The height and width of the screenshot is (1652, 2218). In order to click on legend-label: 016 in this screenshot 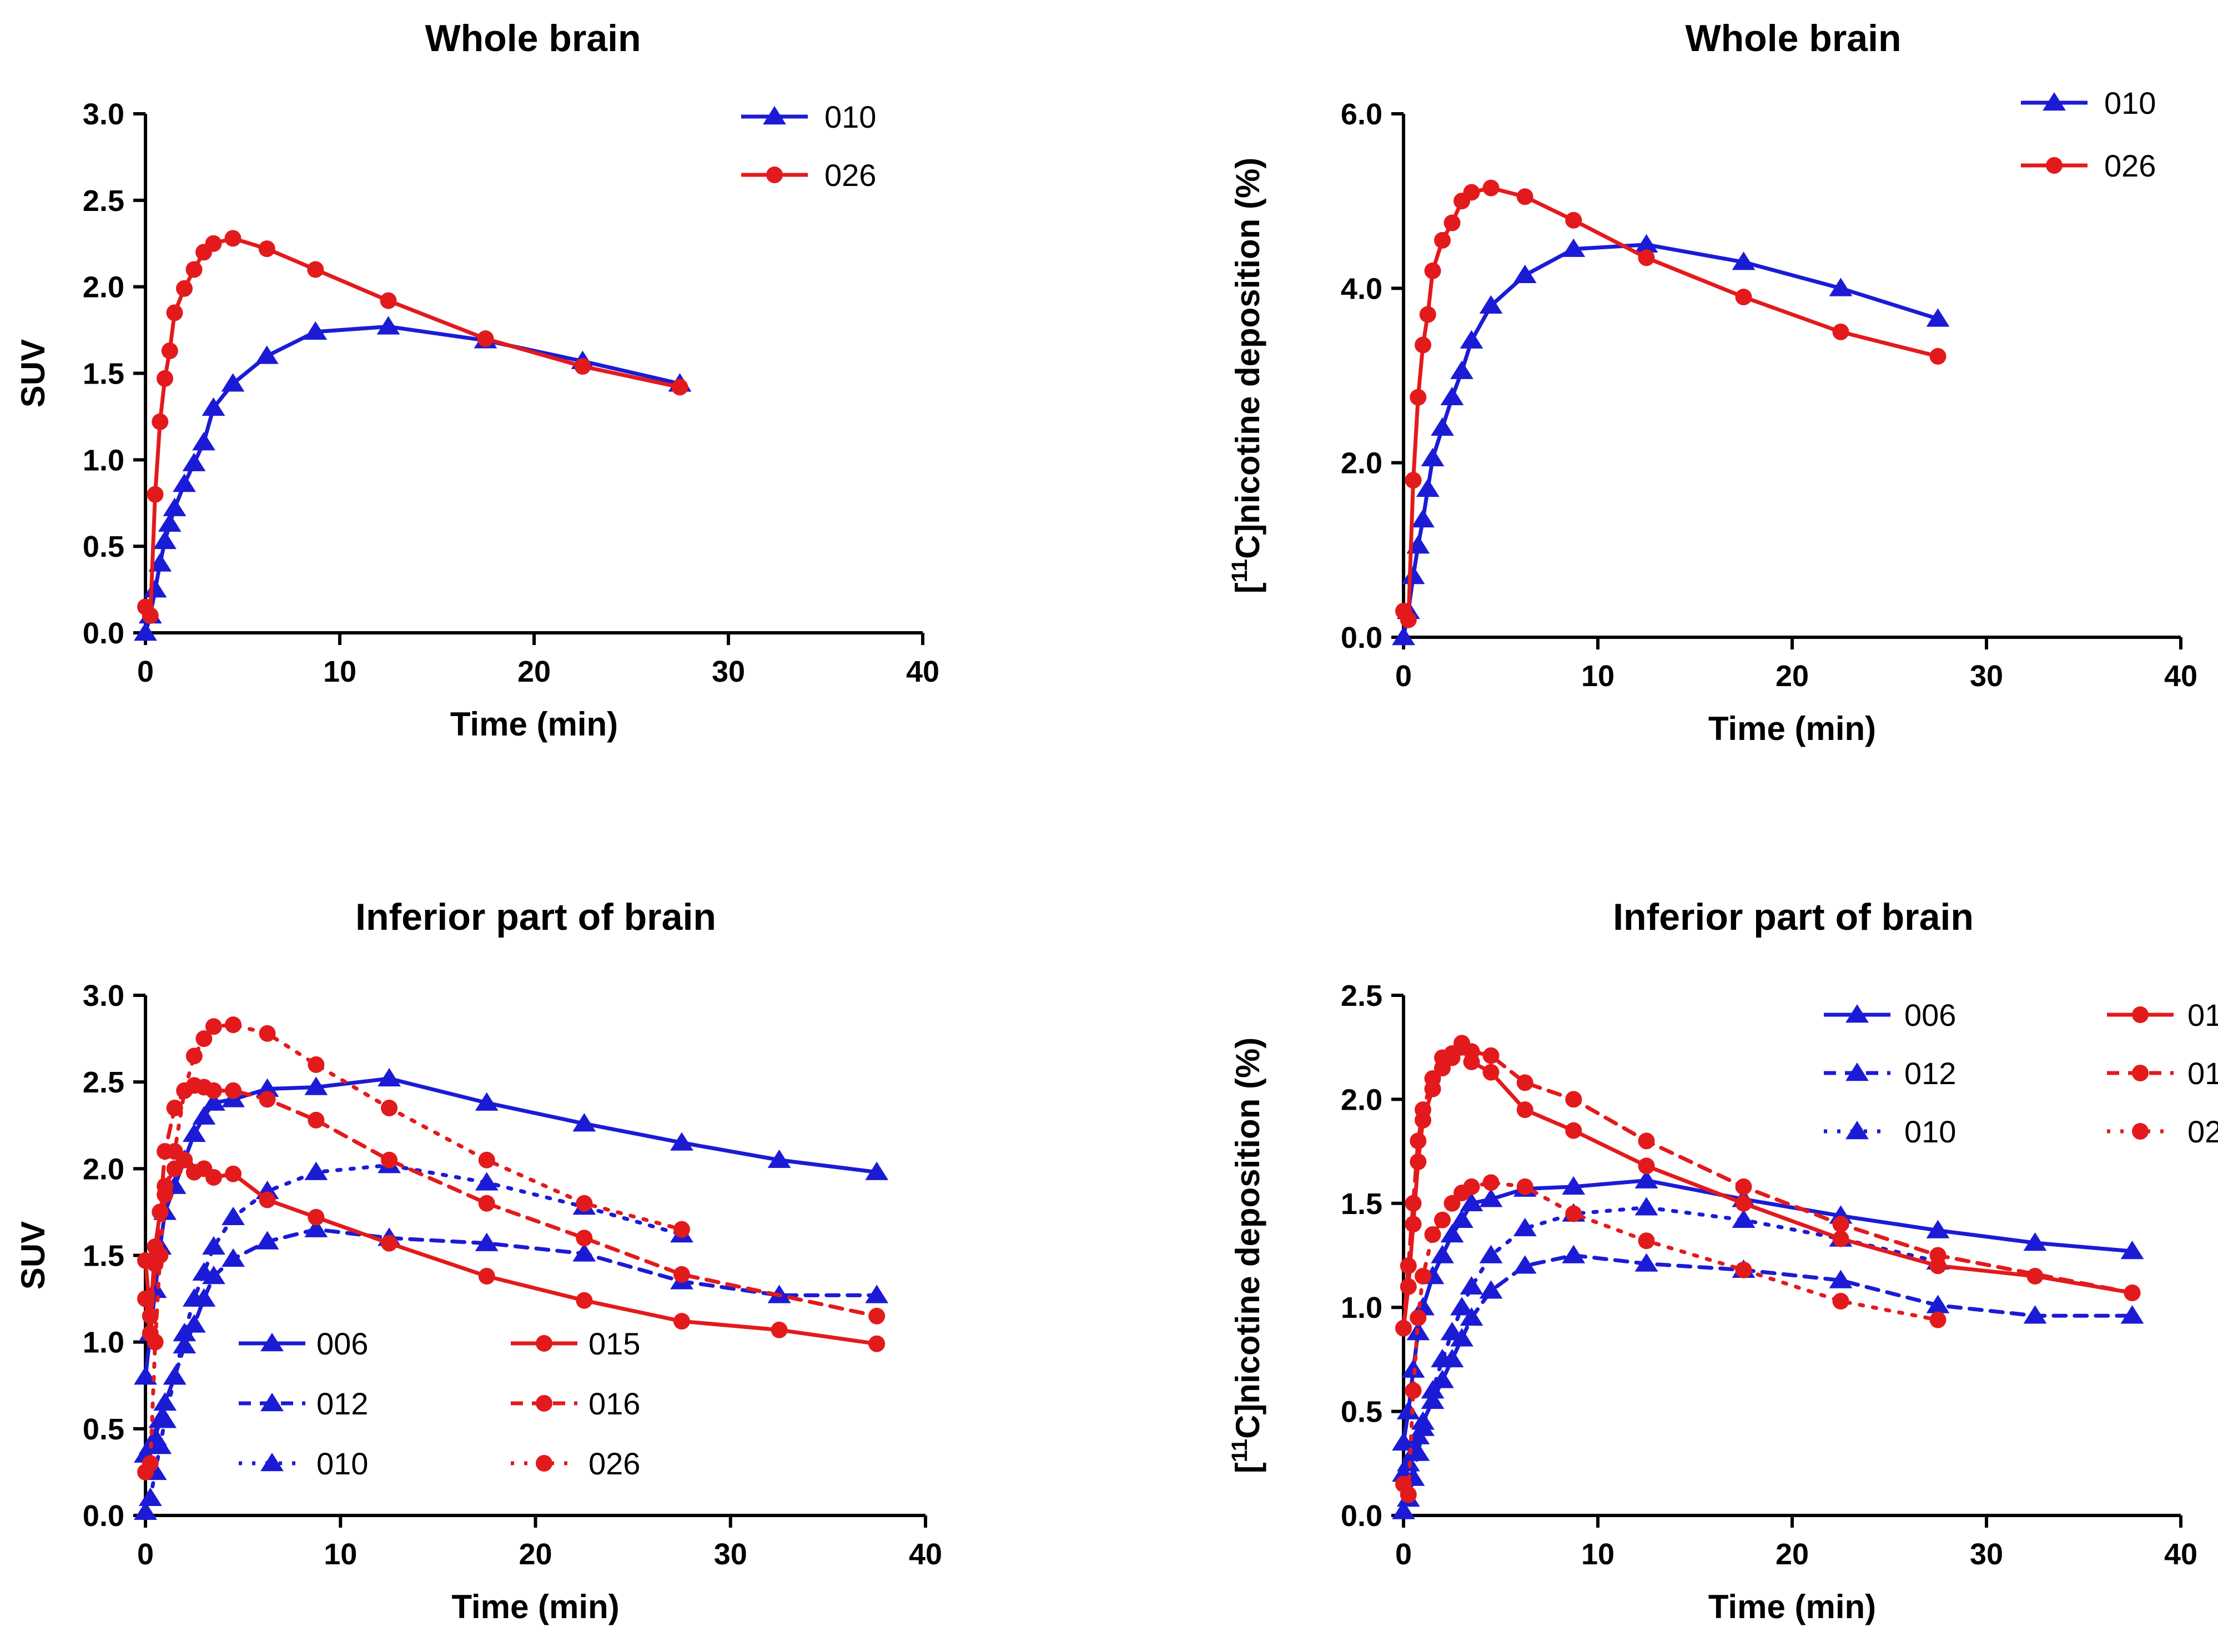, I will do `click(615, 1403)`.